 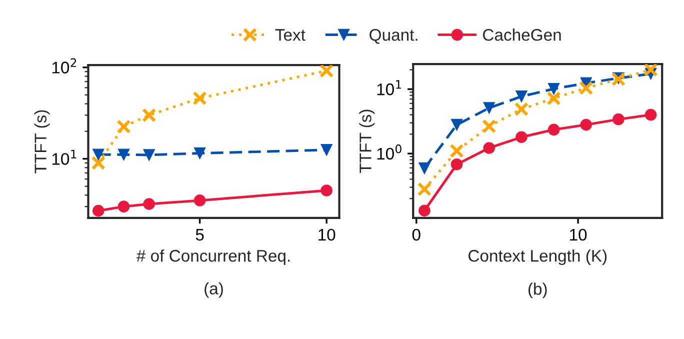 I want to click on legend-label: Quant., so click(x=394, y=36).